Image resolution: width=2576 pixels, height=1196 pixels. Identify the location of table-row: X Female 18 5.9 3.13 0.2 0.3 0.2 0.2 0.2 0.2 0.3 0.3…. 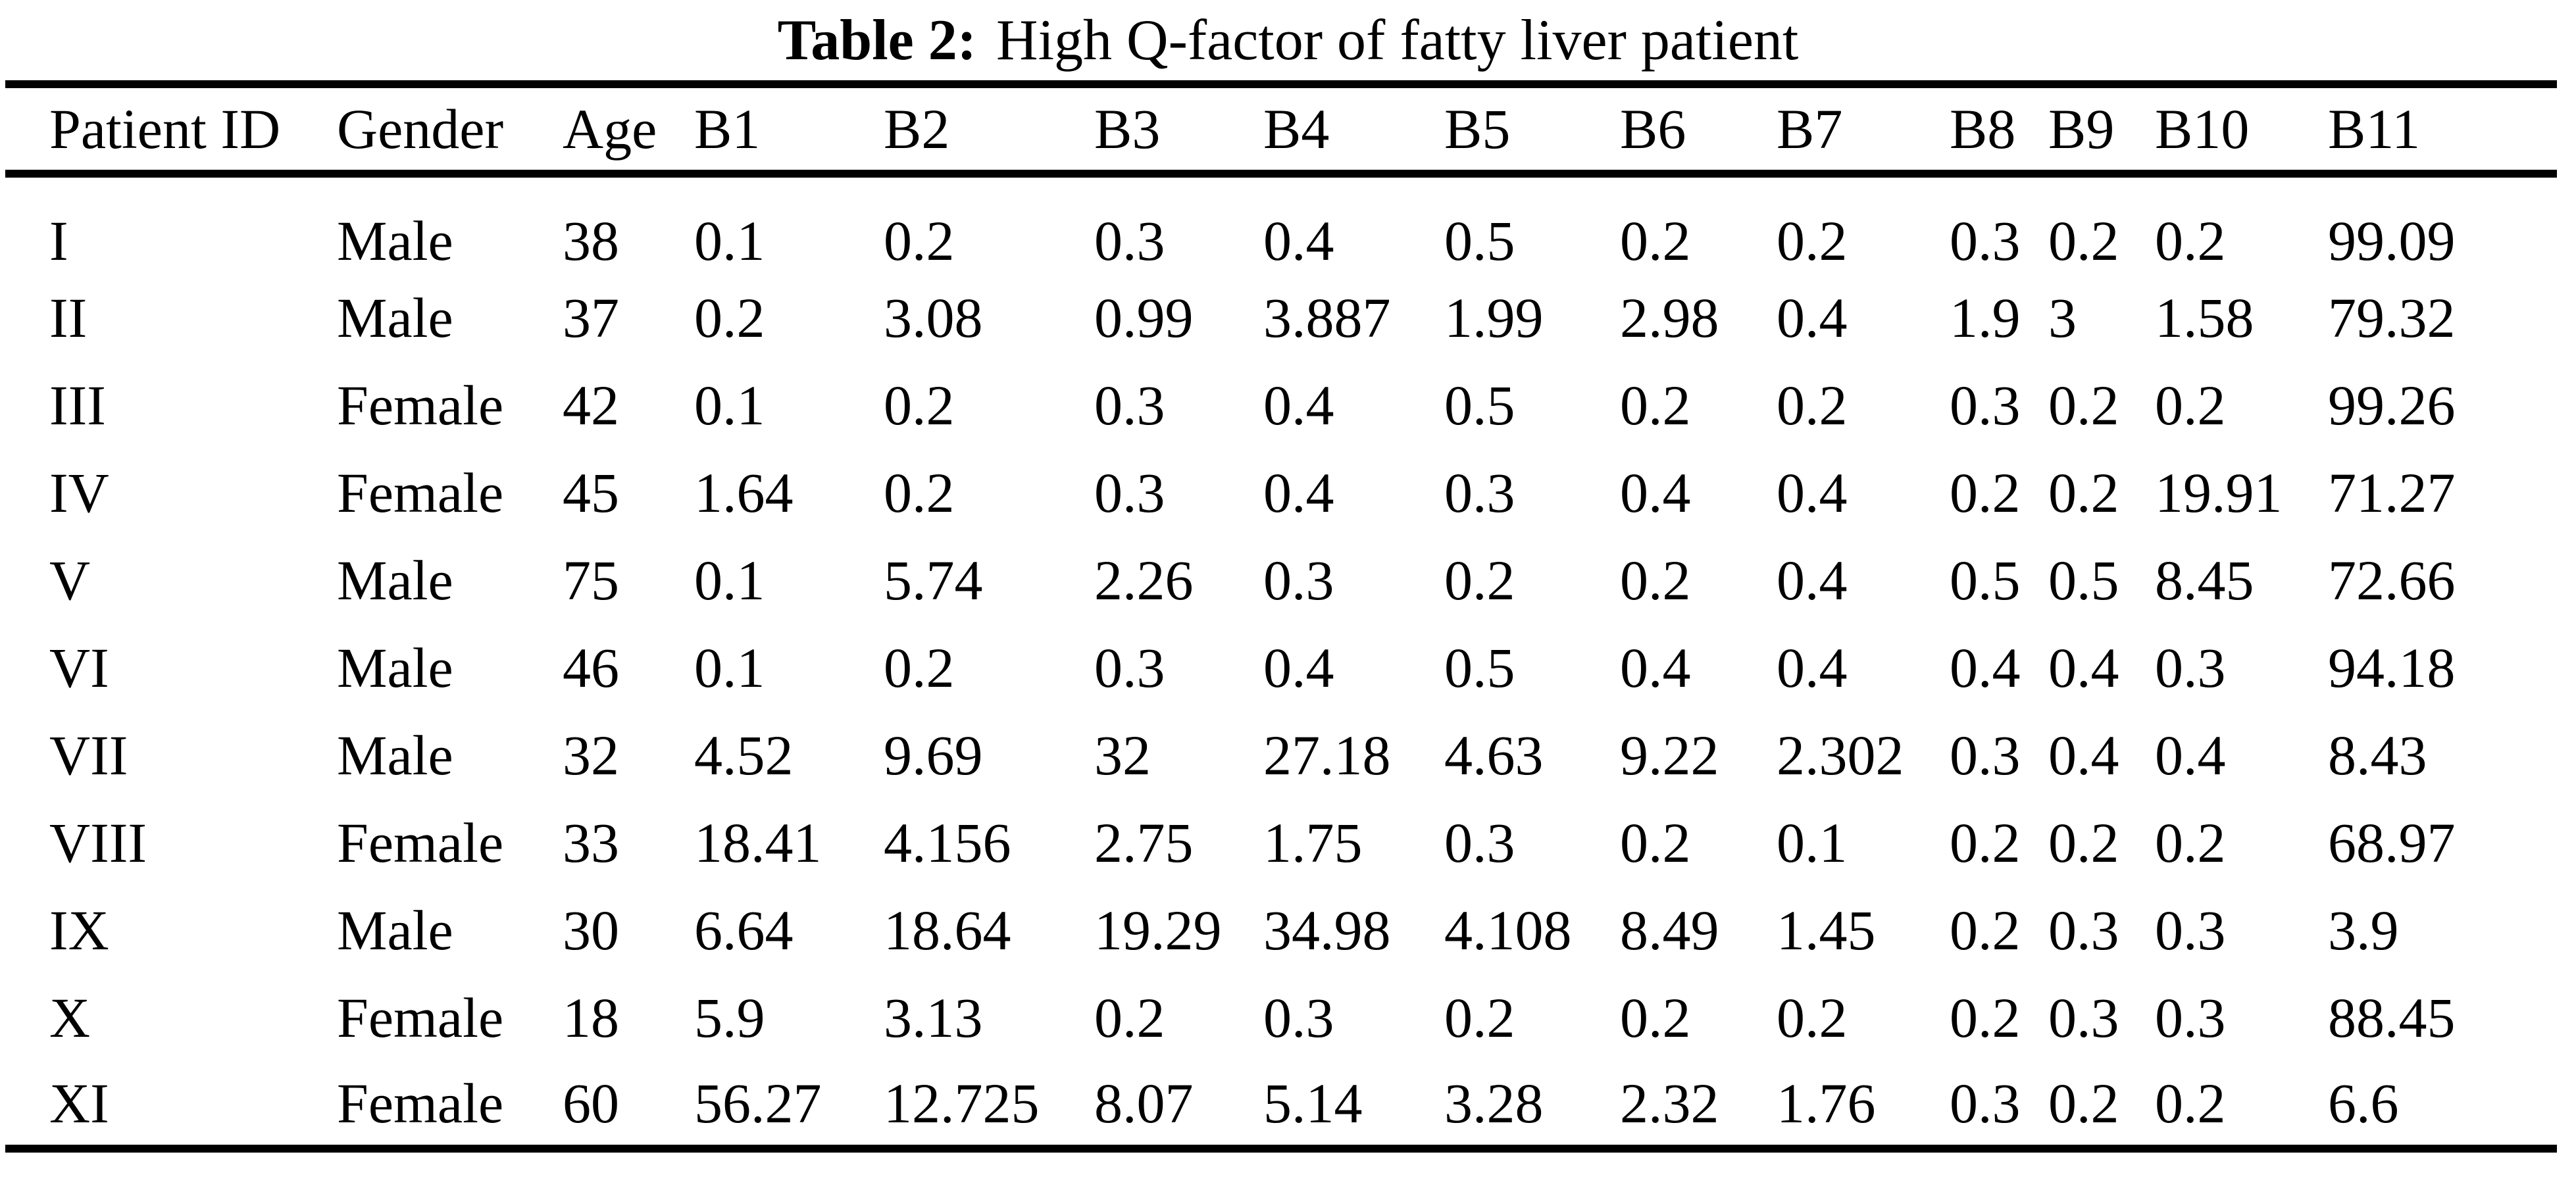
(1281, 1017).